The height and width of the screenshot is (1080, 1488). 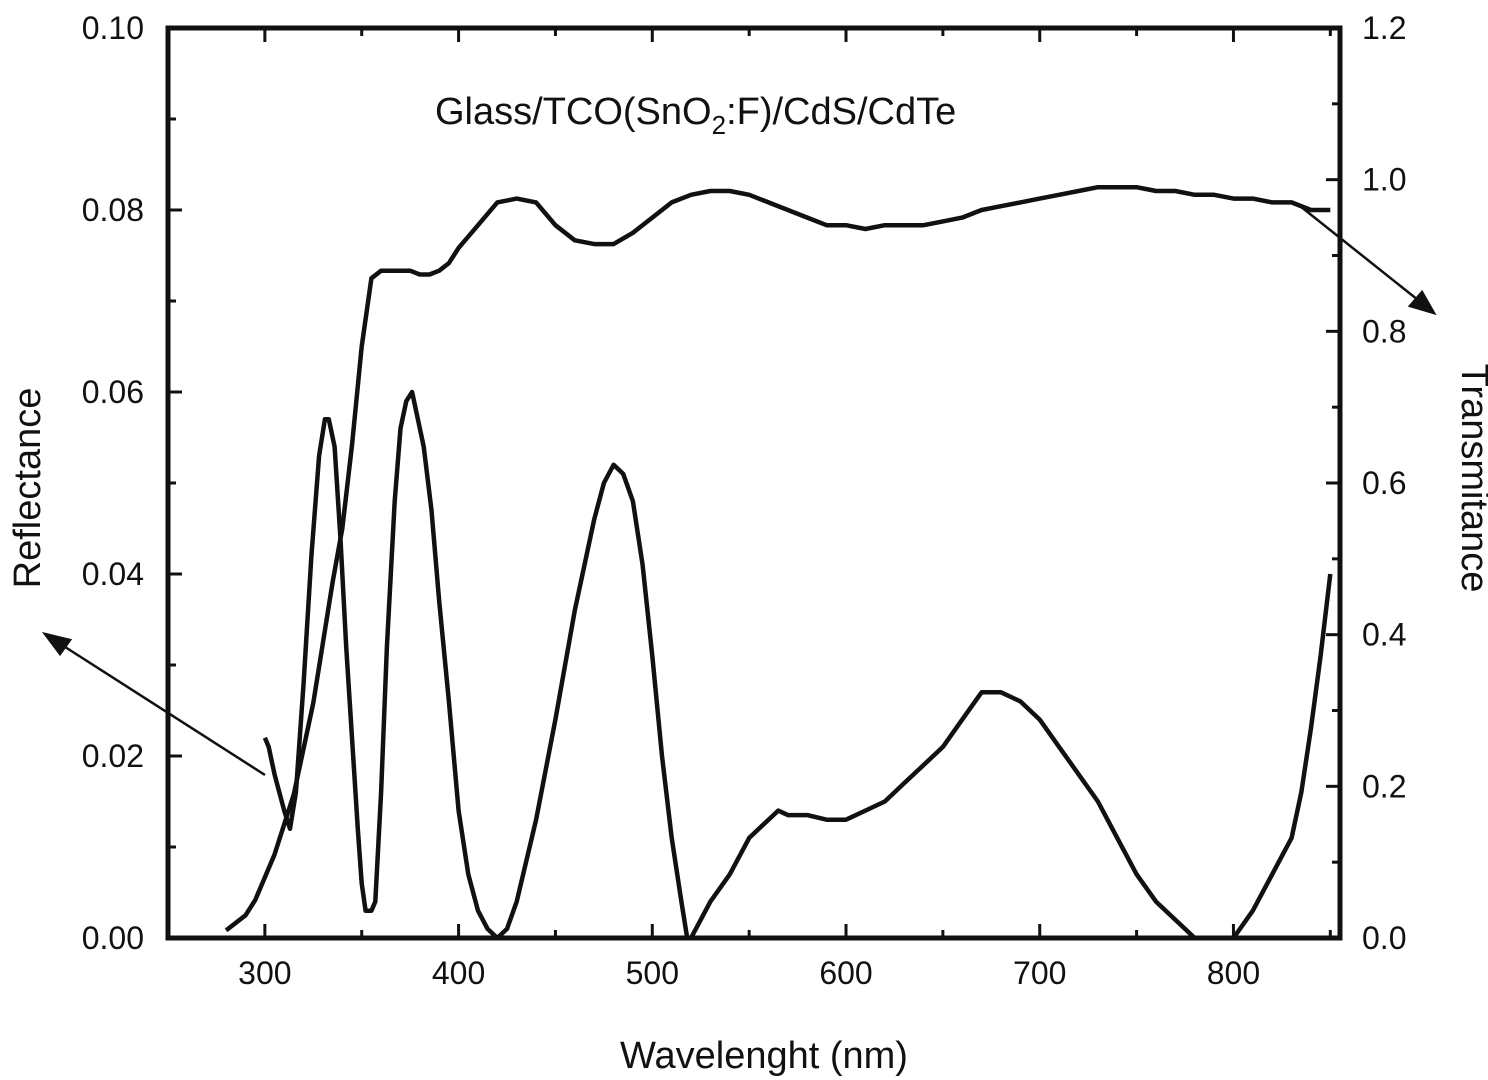 I want to click on y-left-tick-label: 0.02, so click(x=113, y=756).